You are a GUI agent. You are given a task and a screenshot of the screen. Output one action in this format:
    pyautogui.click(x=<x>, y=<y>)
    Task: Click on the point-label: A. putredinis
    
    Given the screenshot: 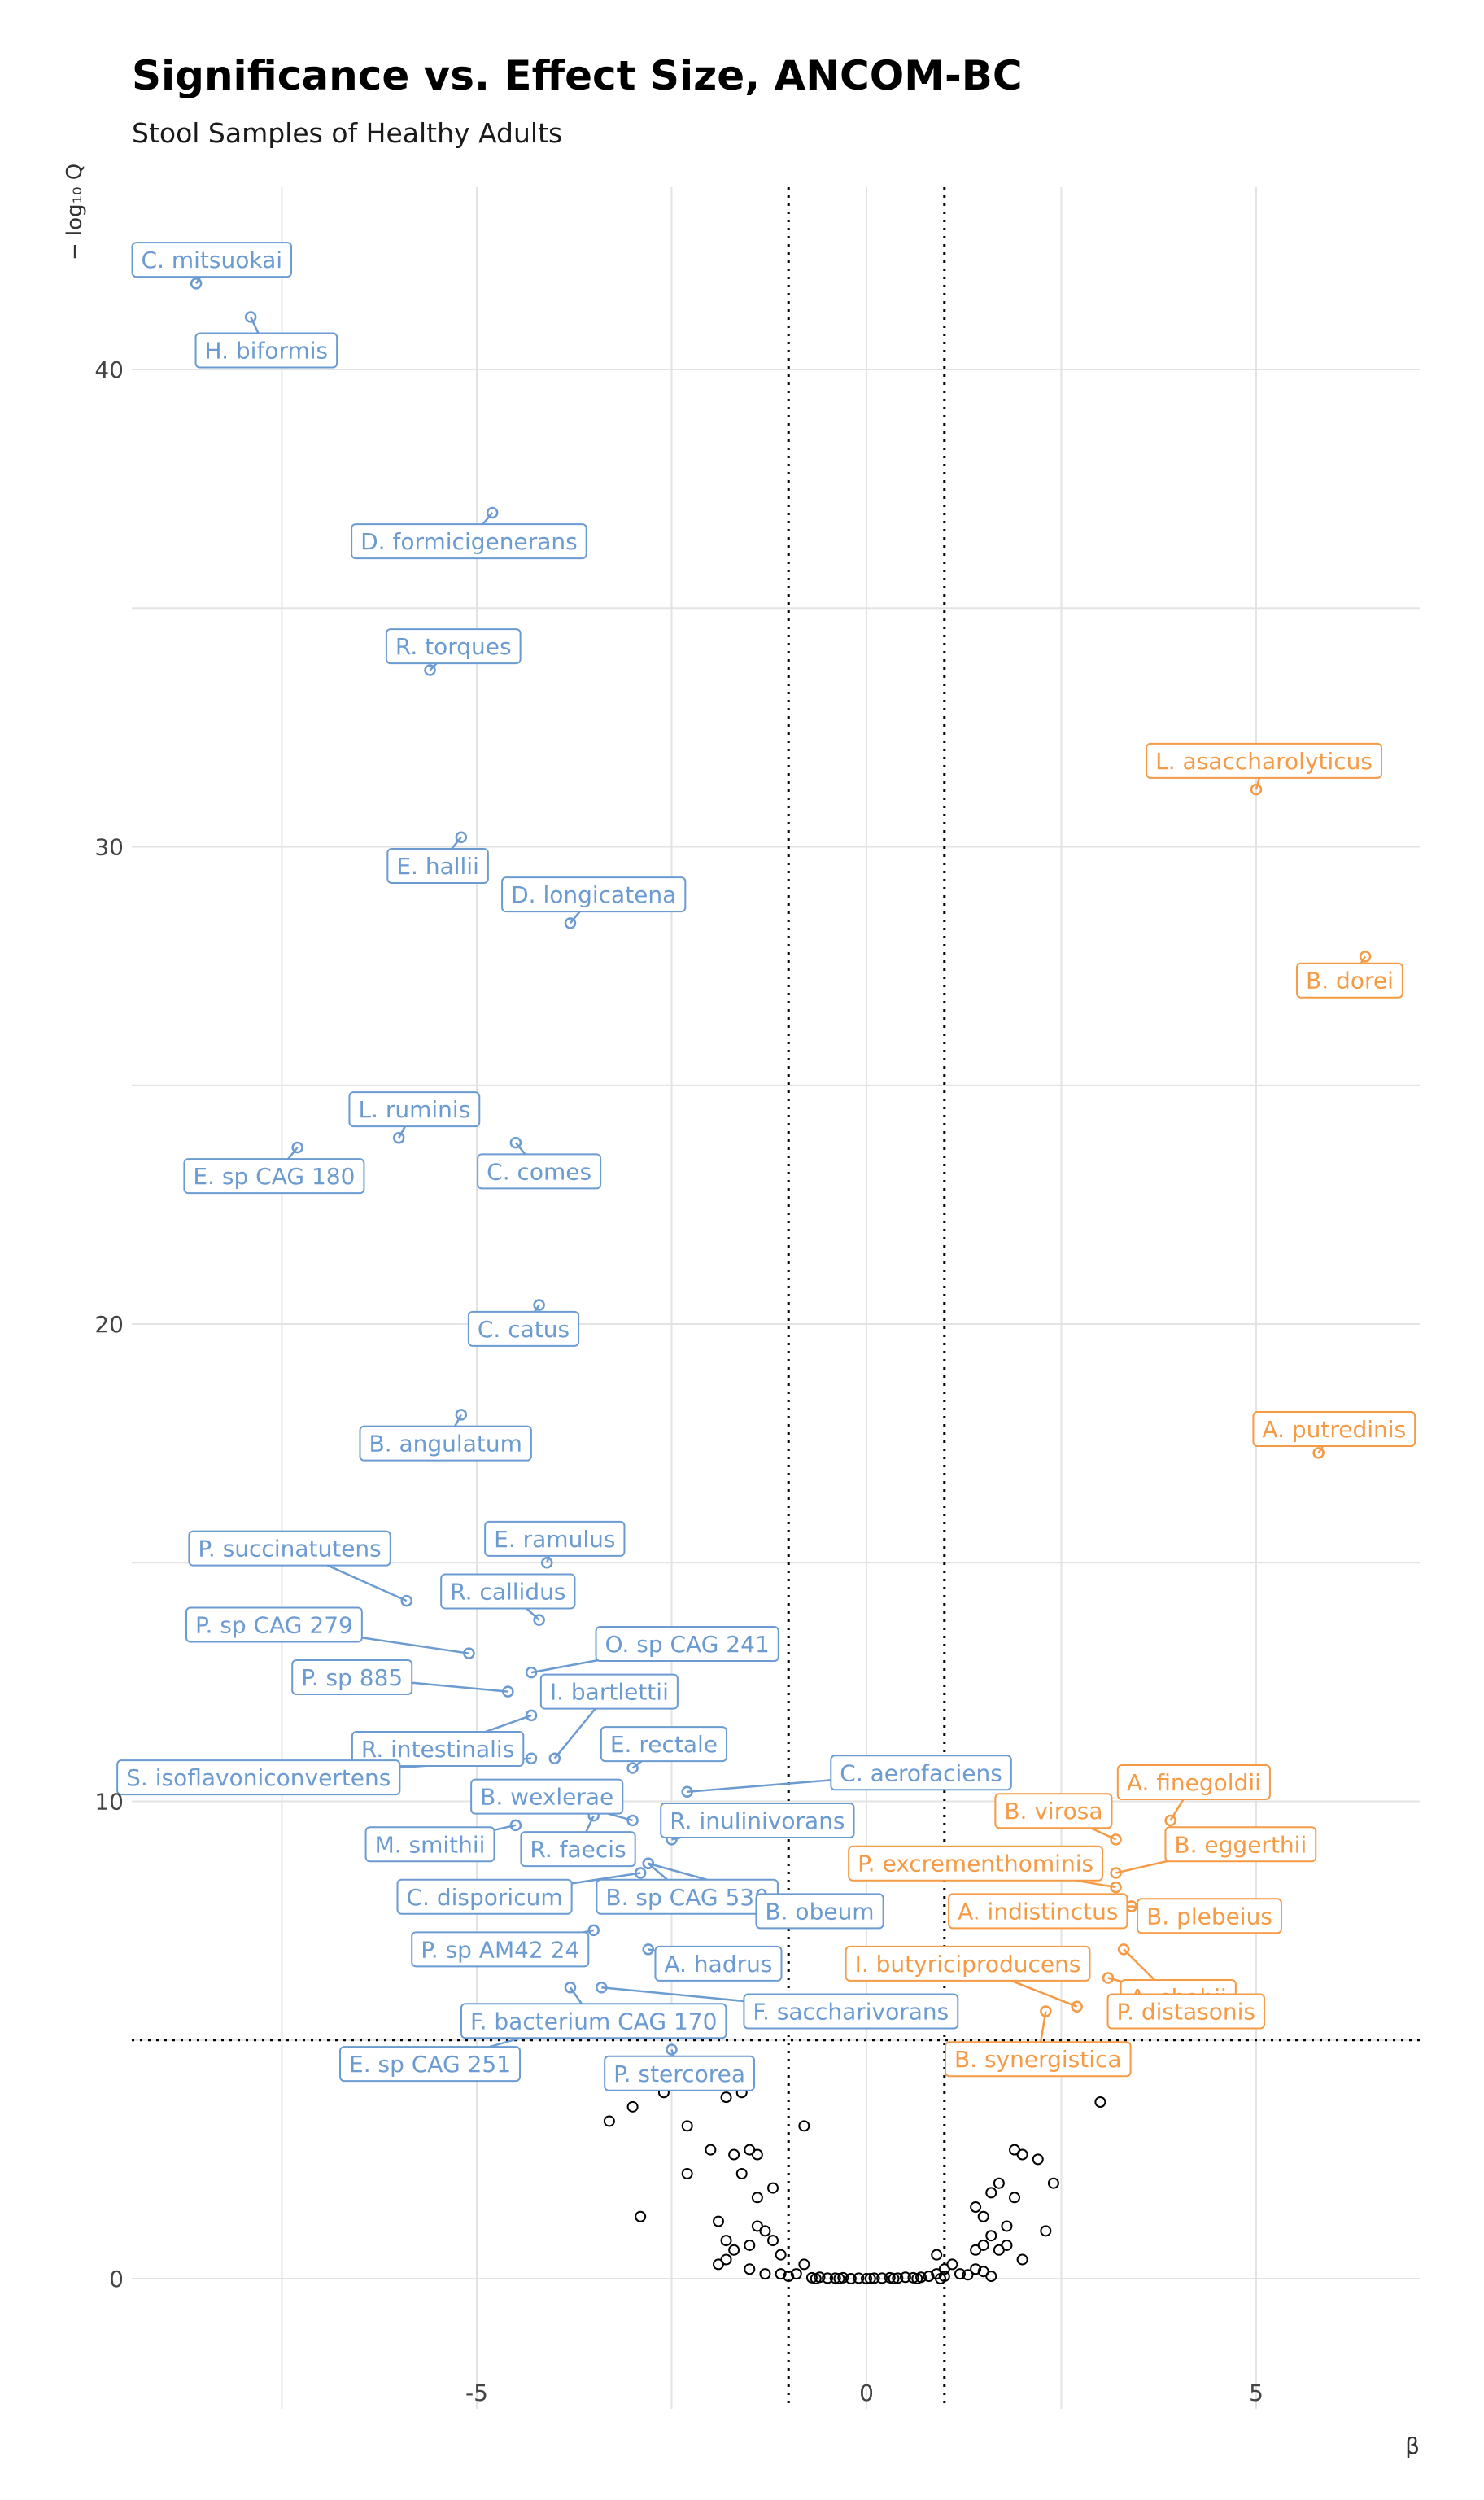 What is the action you would take?
    pyautogui.click(x=1334, y=1429)
    